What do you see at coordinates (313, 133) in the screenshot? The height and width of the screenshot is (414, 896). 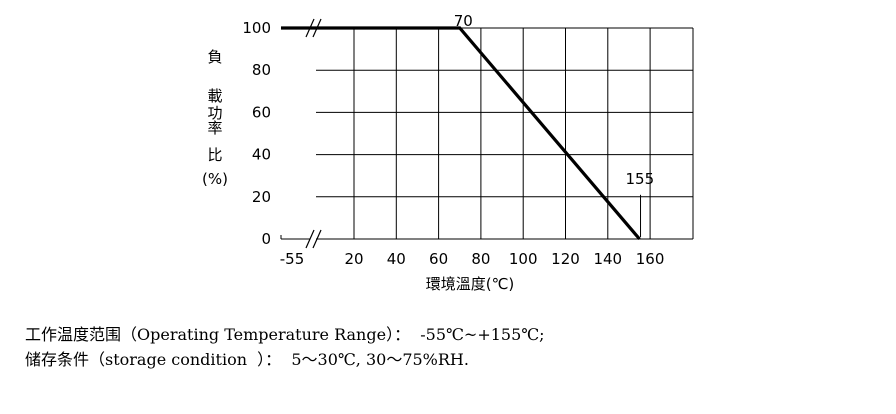 I see `axis-break-markers` at bounding box center [313, 133].